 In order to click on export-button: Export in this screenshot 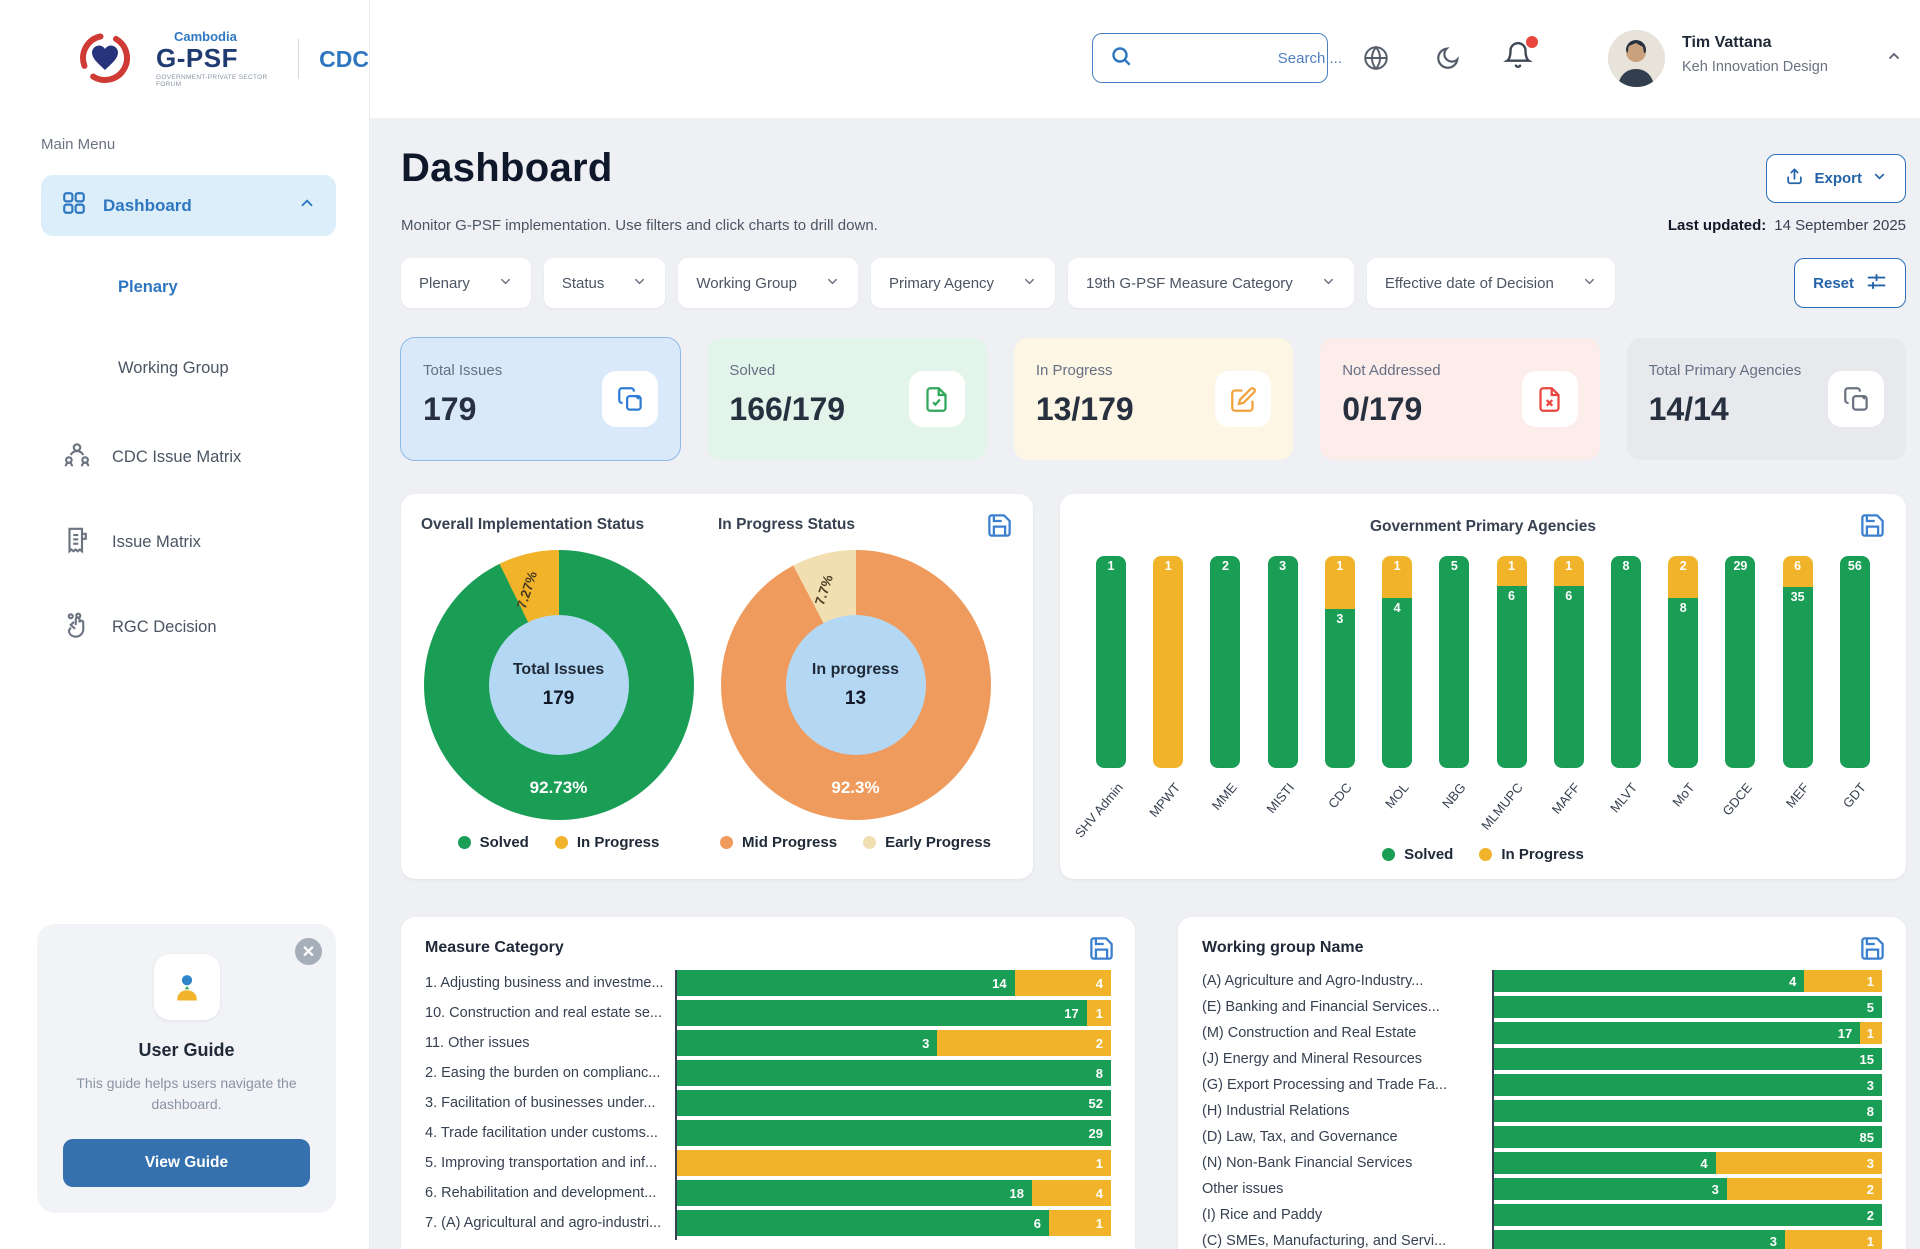, I will do `click(1836, 178)`.